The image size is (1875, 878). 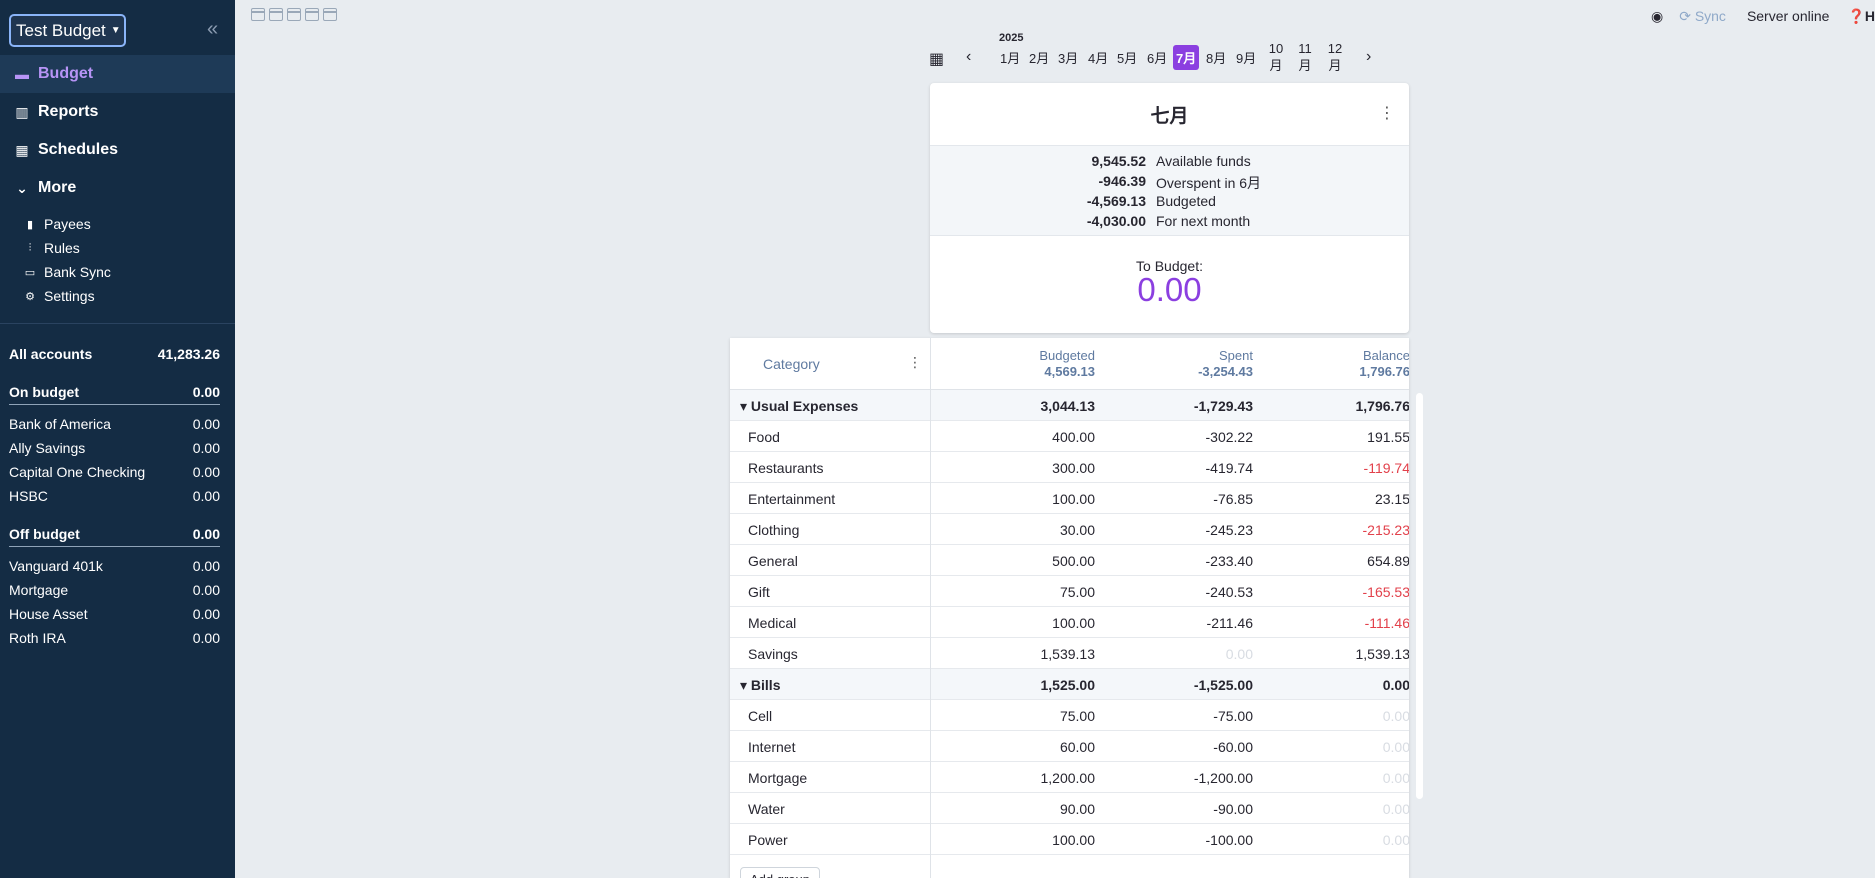 What do you see at coordinates (1073, 561) in the screenshot?
I see `budgeted-cell: 500.00` at bounding box center [1073, 561].